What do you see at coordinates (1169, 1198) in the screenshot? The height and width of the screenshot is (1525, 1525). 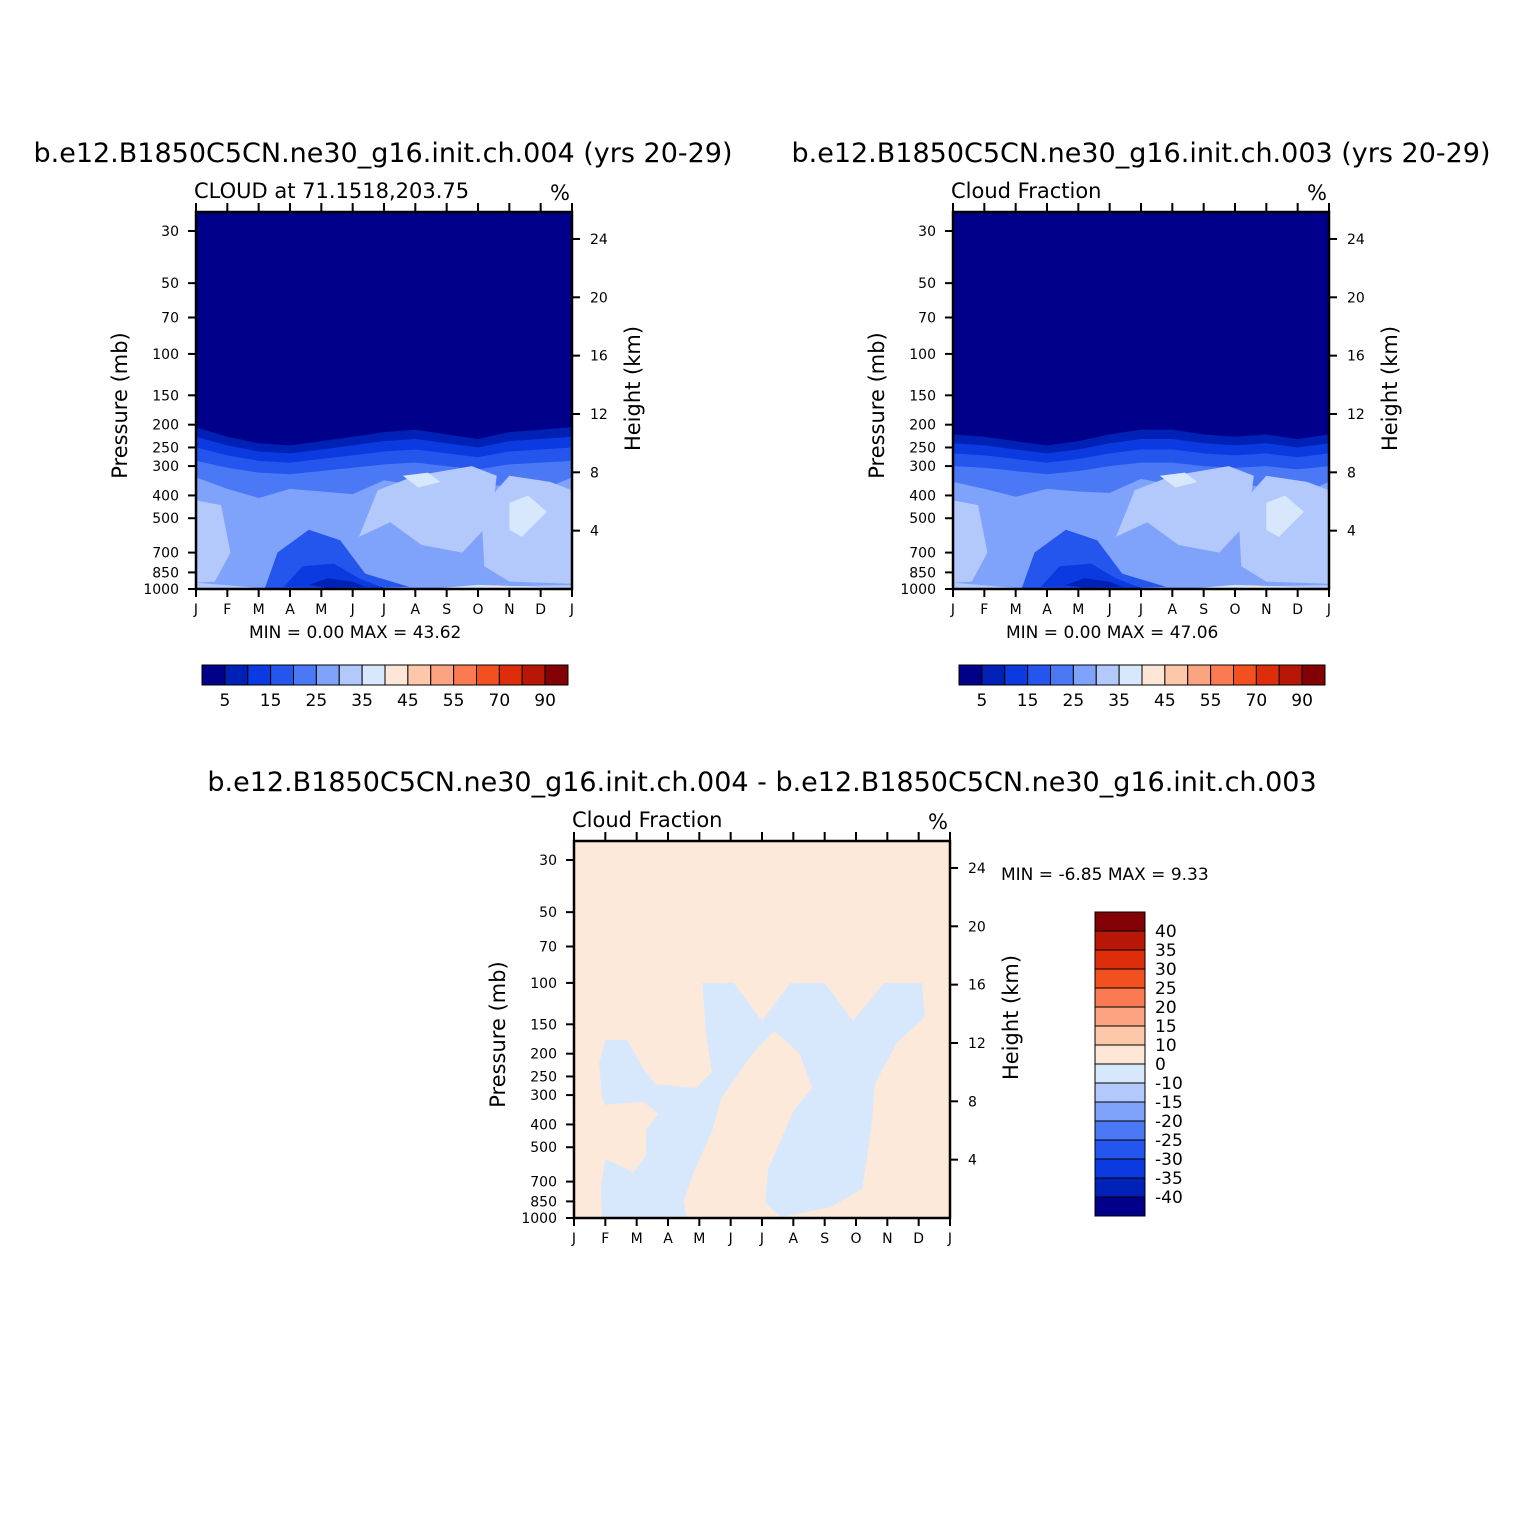 I see `colorbar-label: -40` at bounding box center [1169, 1198].